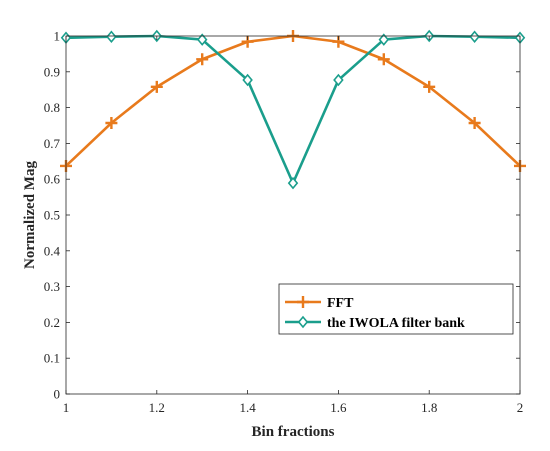 Image resolution: width=550 pixels, height=451 pixels. I want to click on x-tick-label: 1.4, so click(247, 407).